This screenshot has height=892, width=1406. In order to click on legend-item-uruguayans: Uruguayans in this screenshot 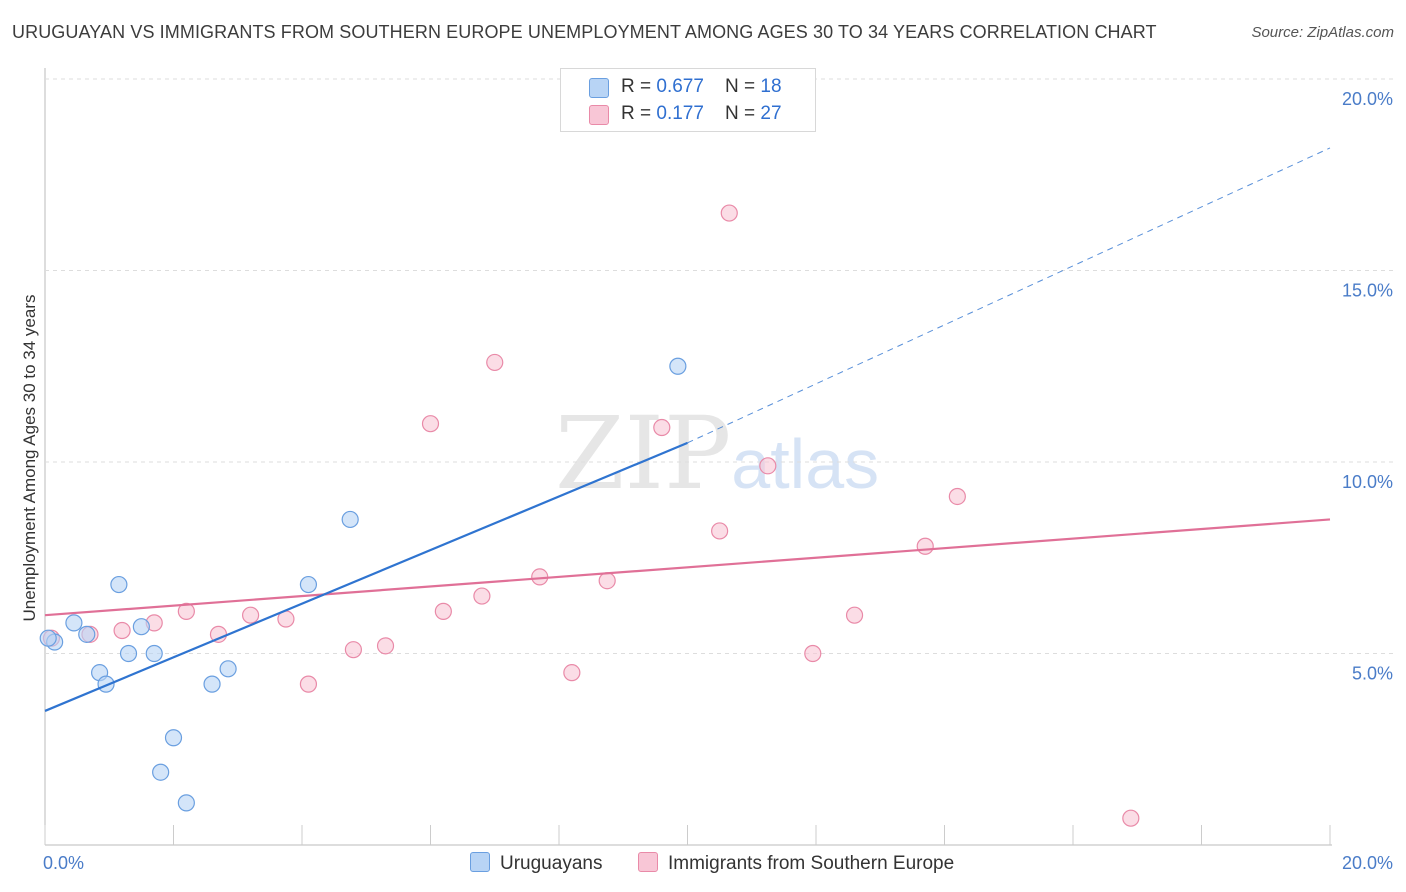, I will do `click(536, 863)`.